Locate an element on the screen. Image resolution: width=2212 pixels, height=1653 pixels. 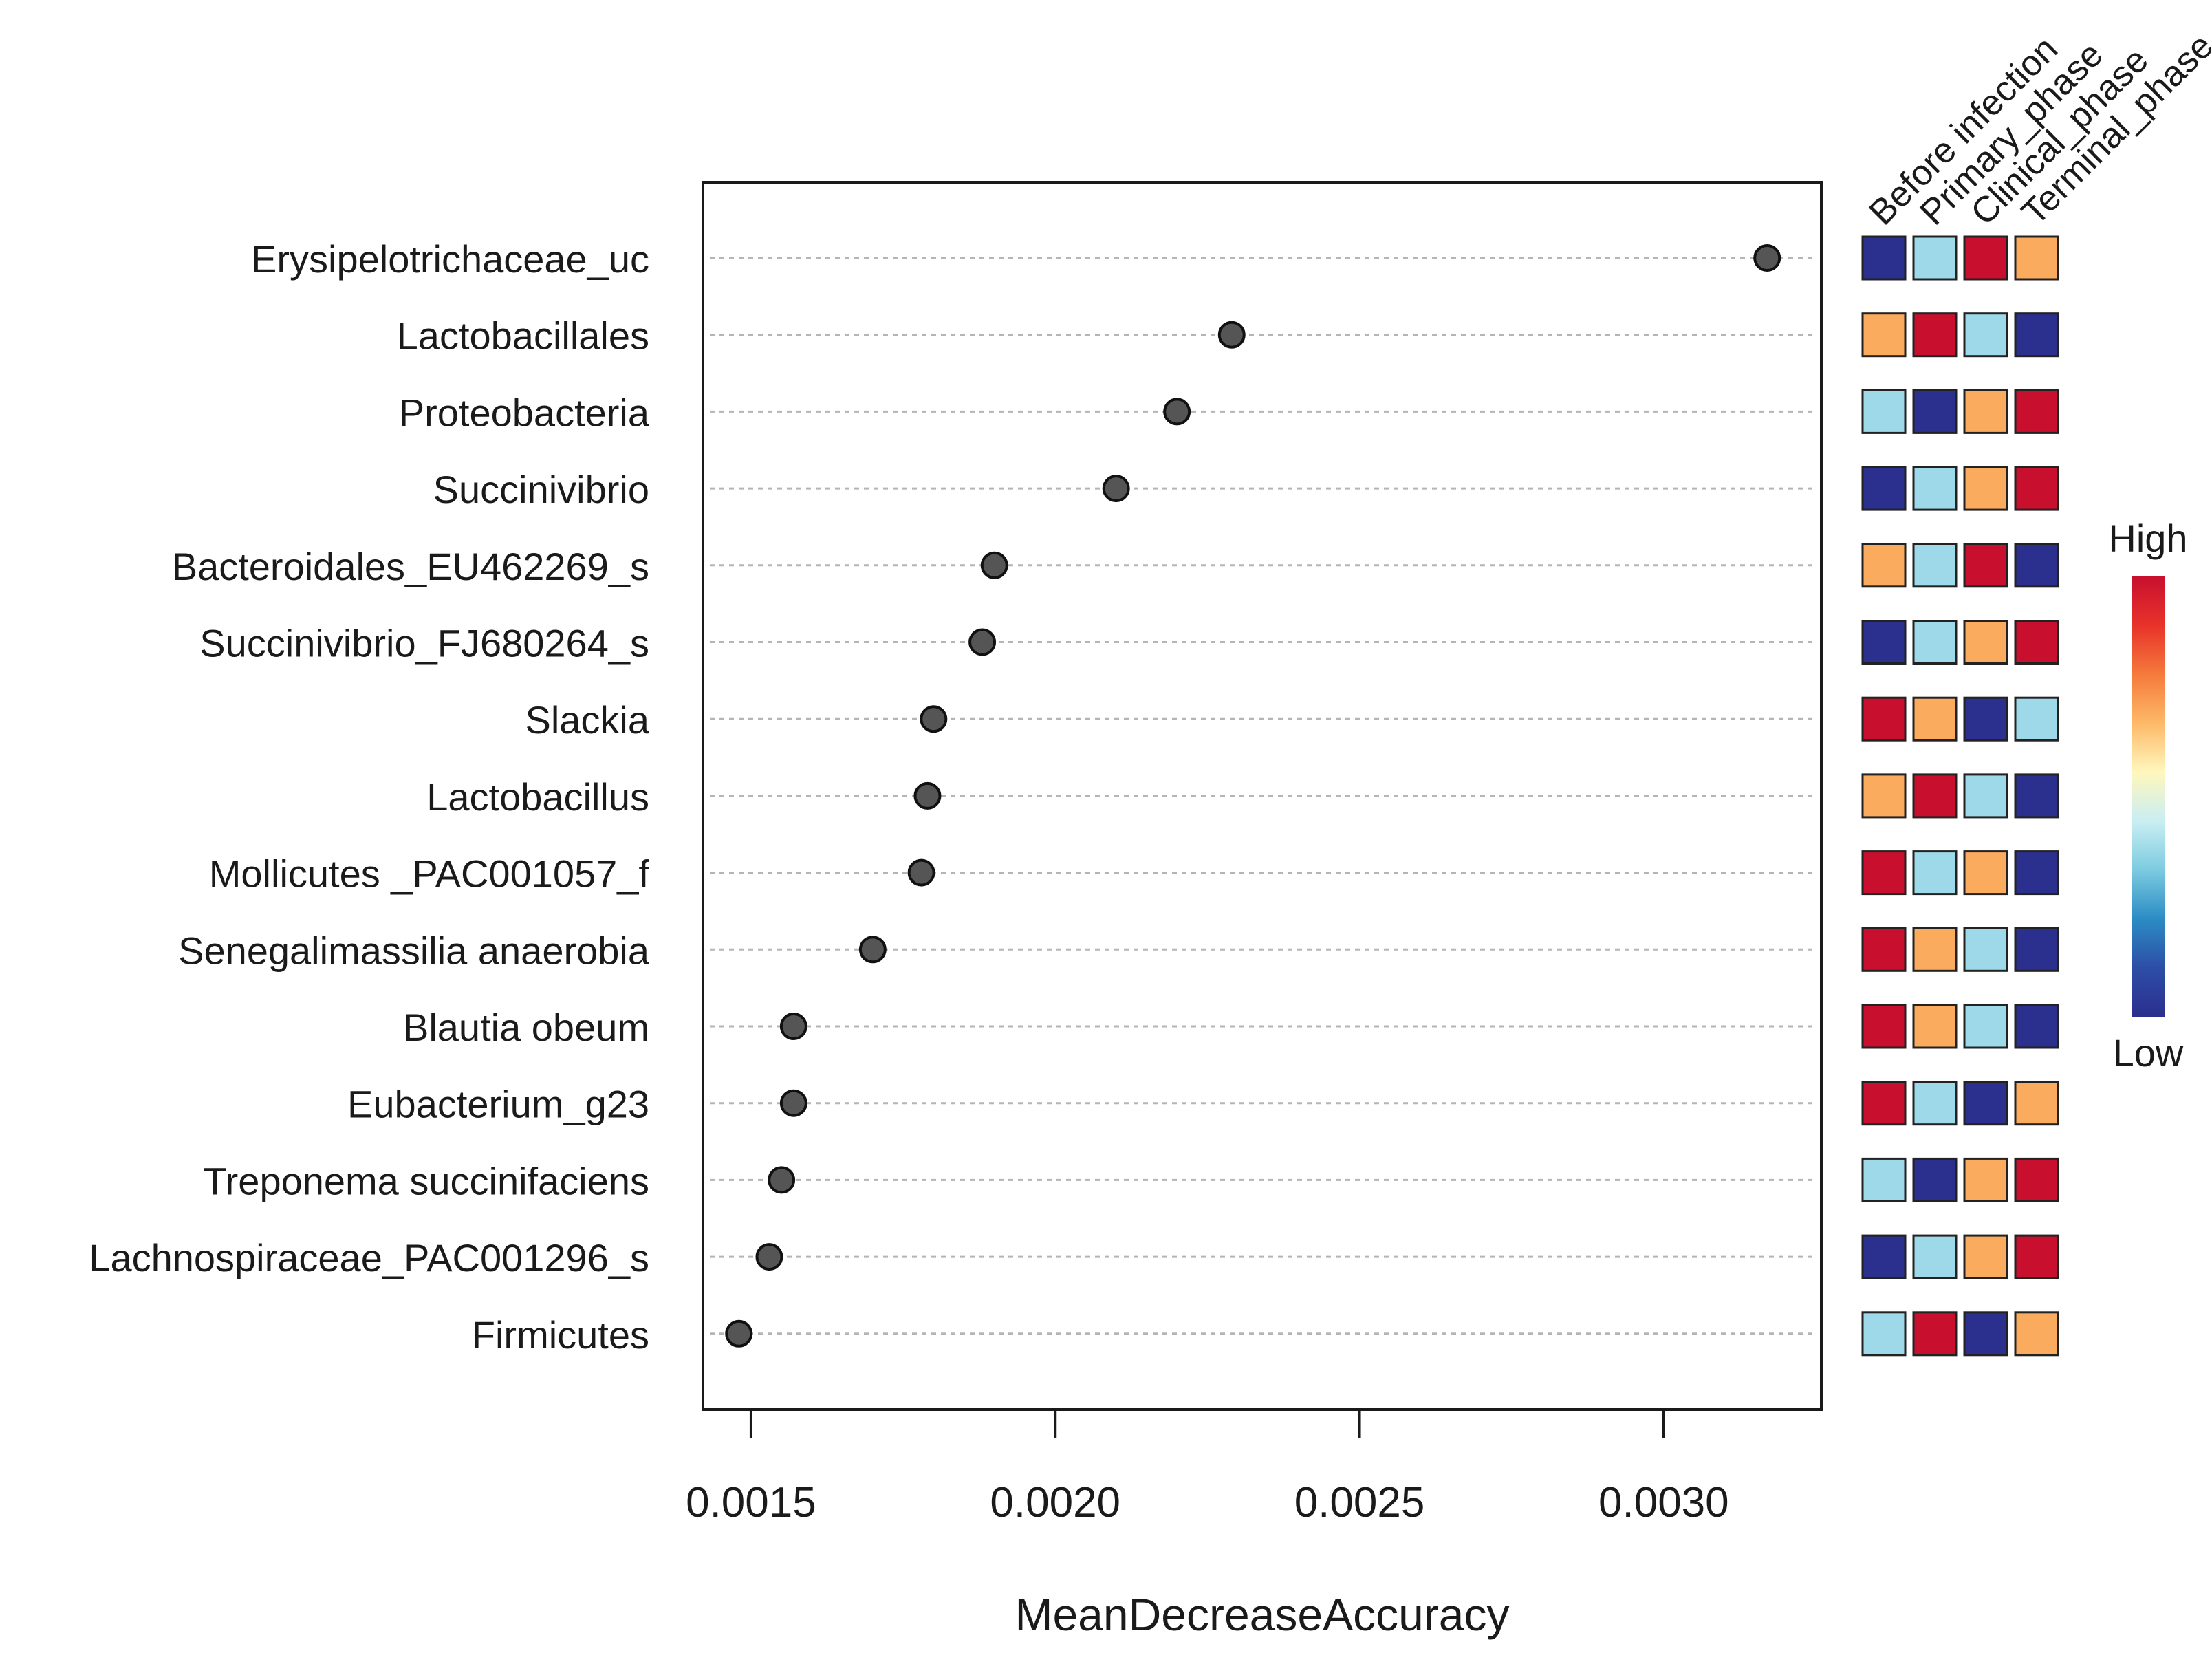
x-tick-label: 0.0015 is located at coordinates (751, 1502).